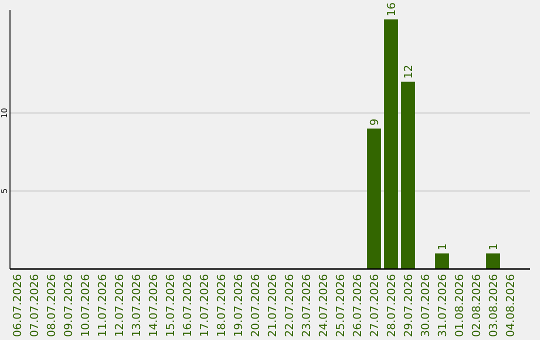 The height and width of the screenshot is (340, 540). I want to click on x-tick-label: 27.07.2026, so click(374, 305).